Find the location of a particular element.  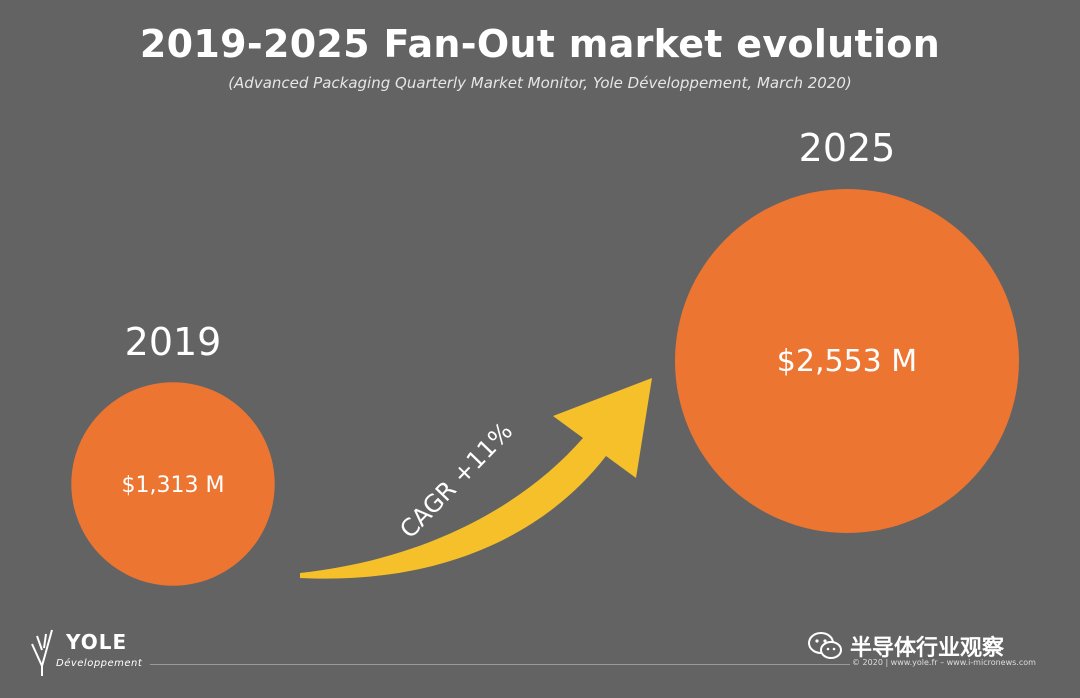

value-label-2025: $2,553 M is located at coordinates (847, 361).